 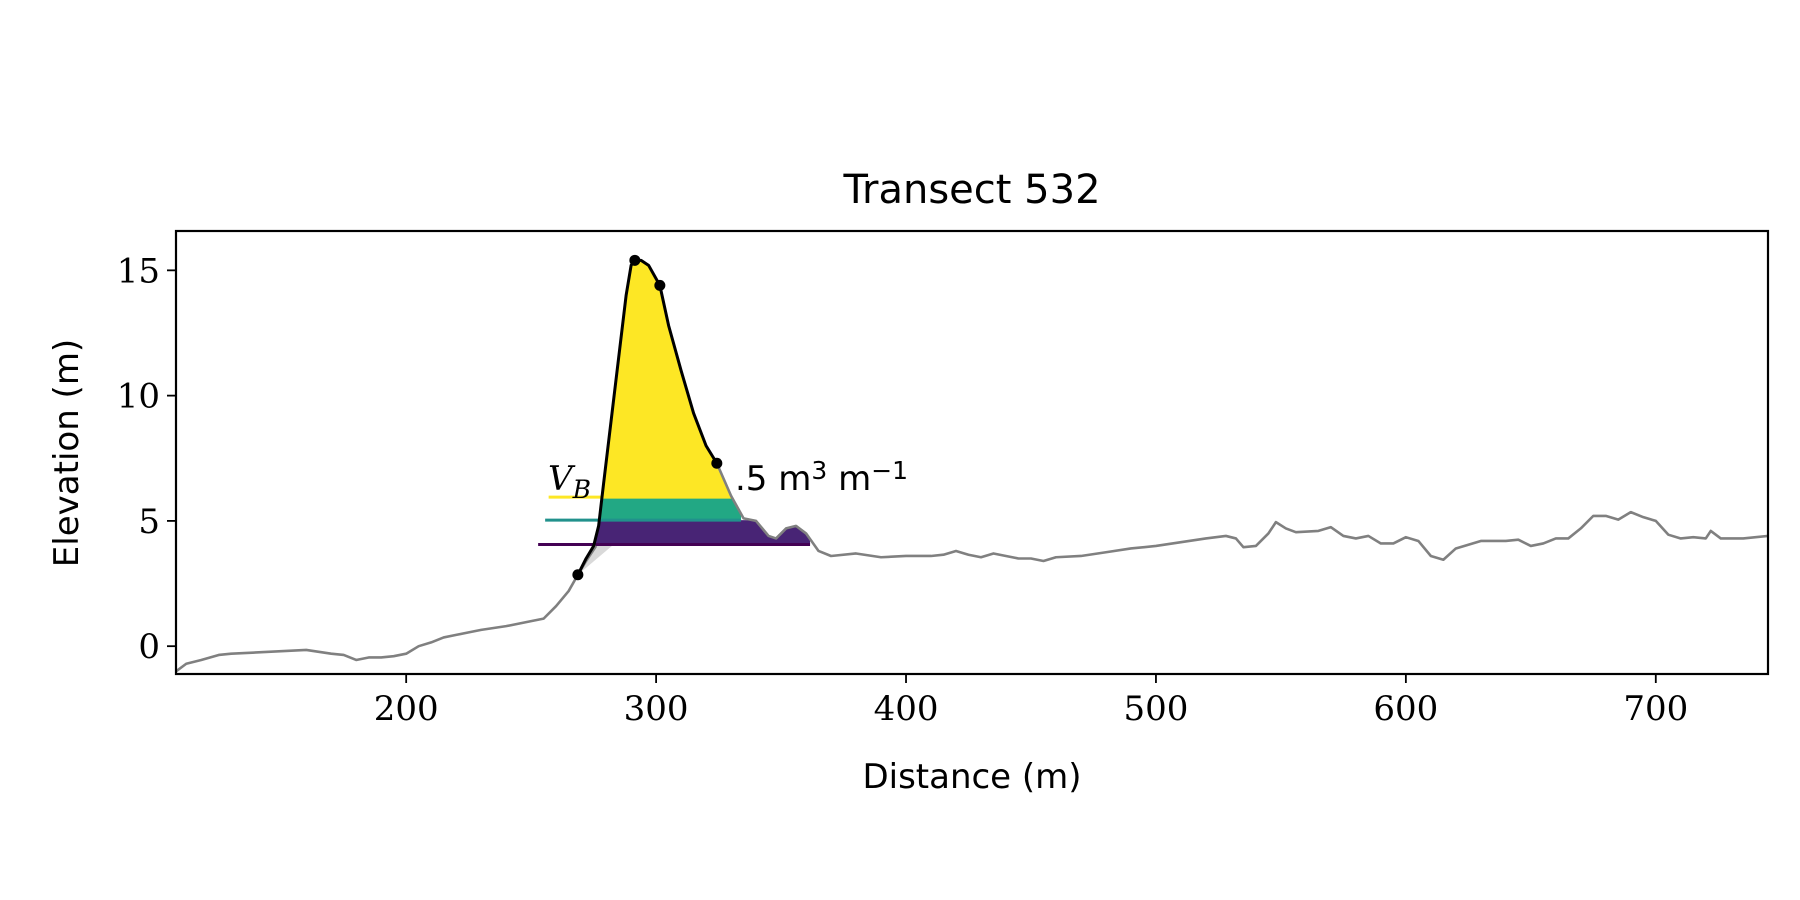 What do you see at coordinates (819, 470) in the screenshot?
I see `annotation-part: 3` at bounding box center [819, 470].